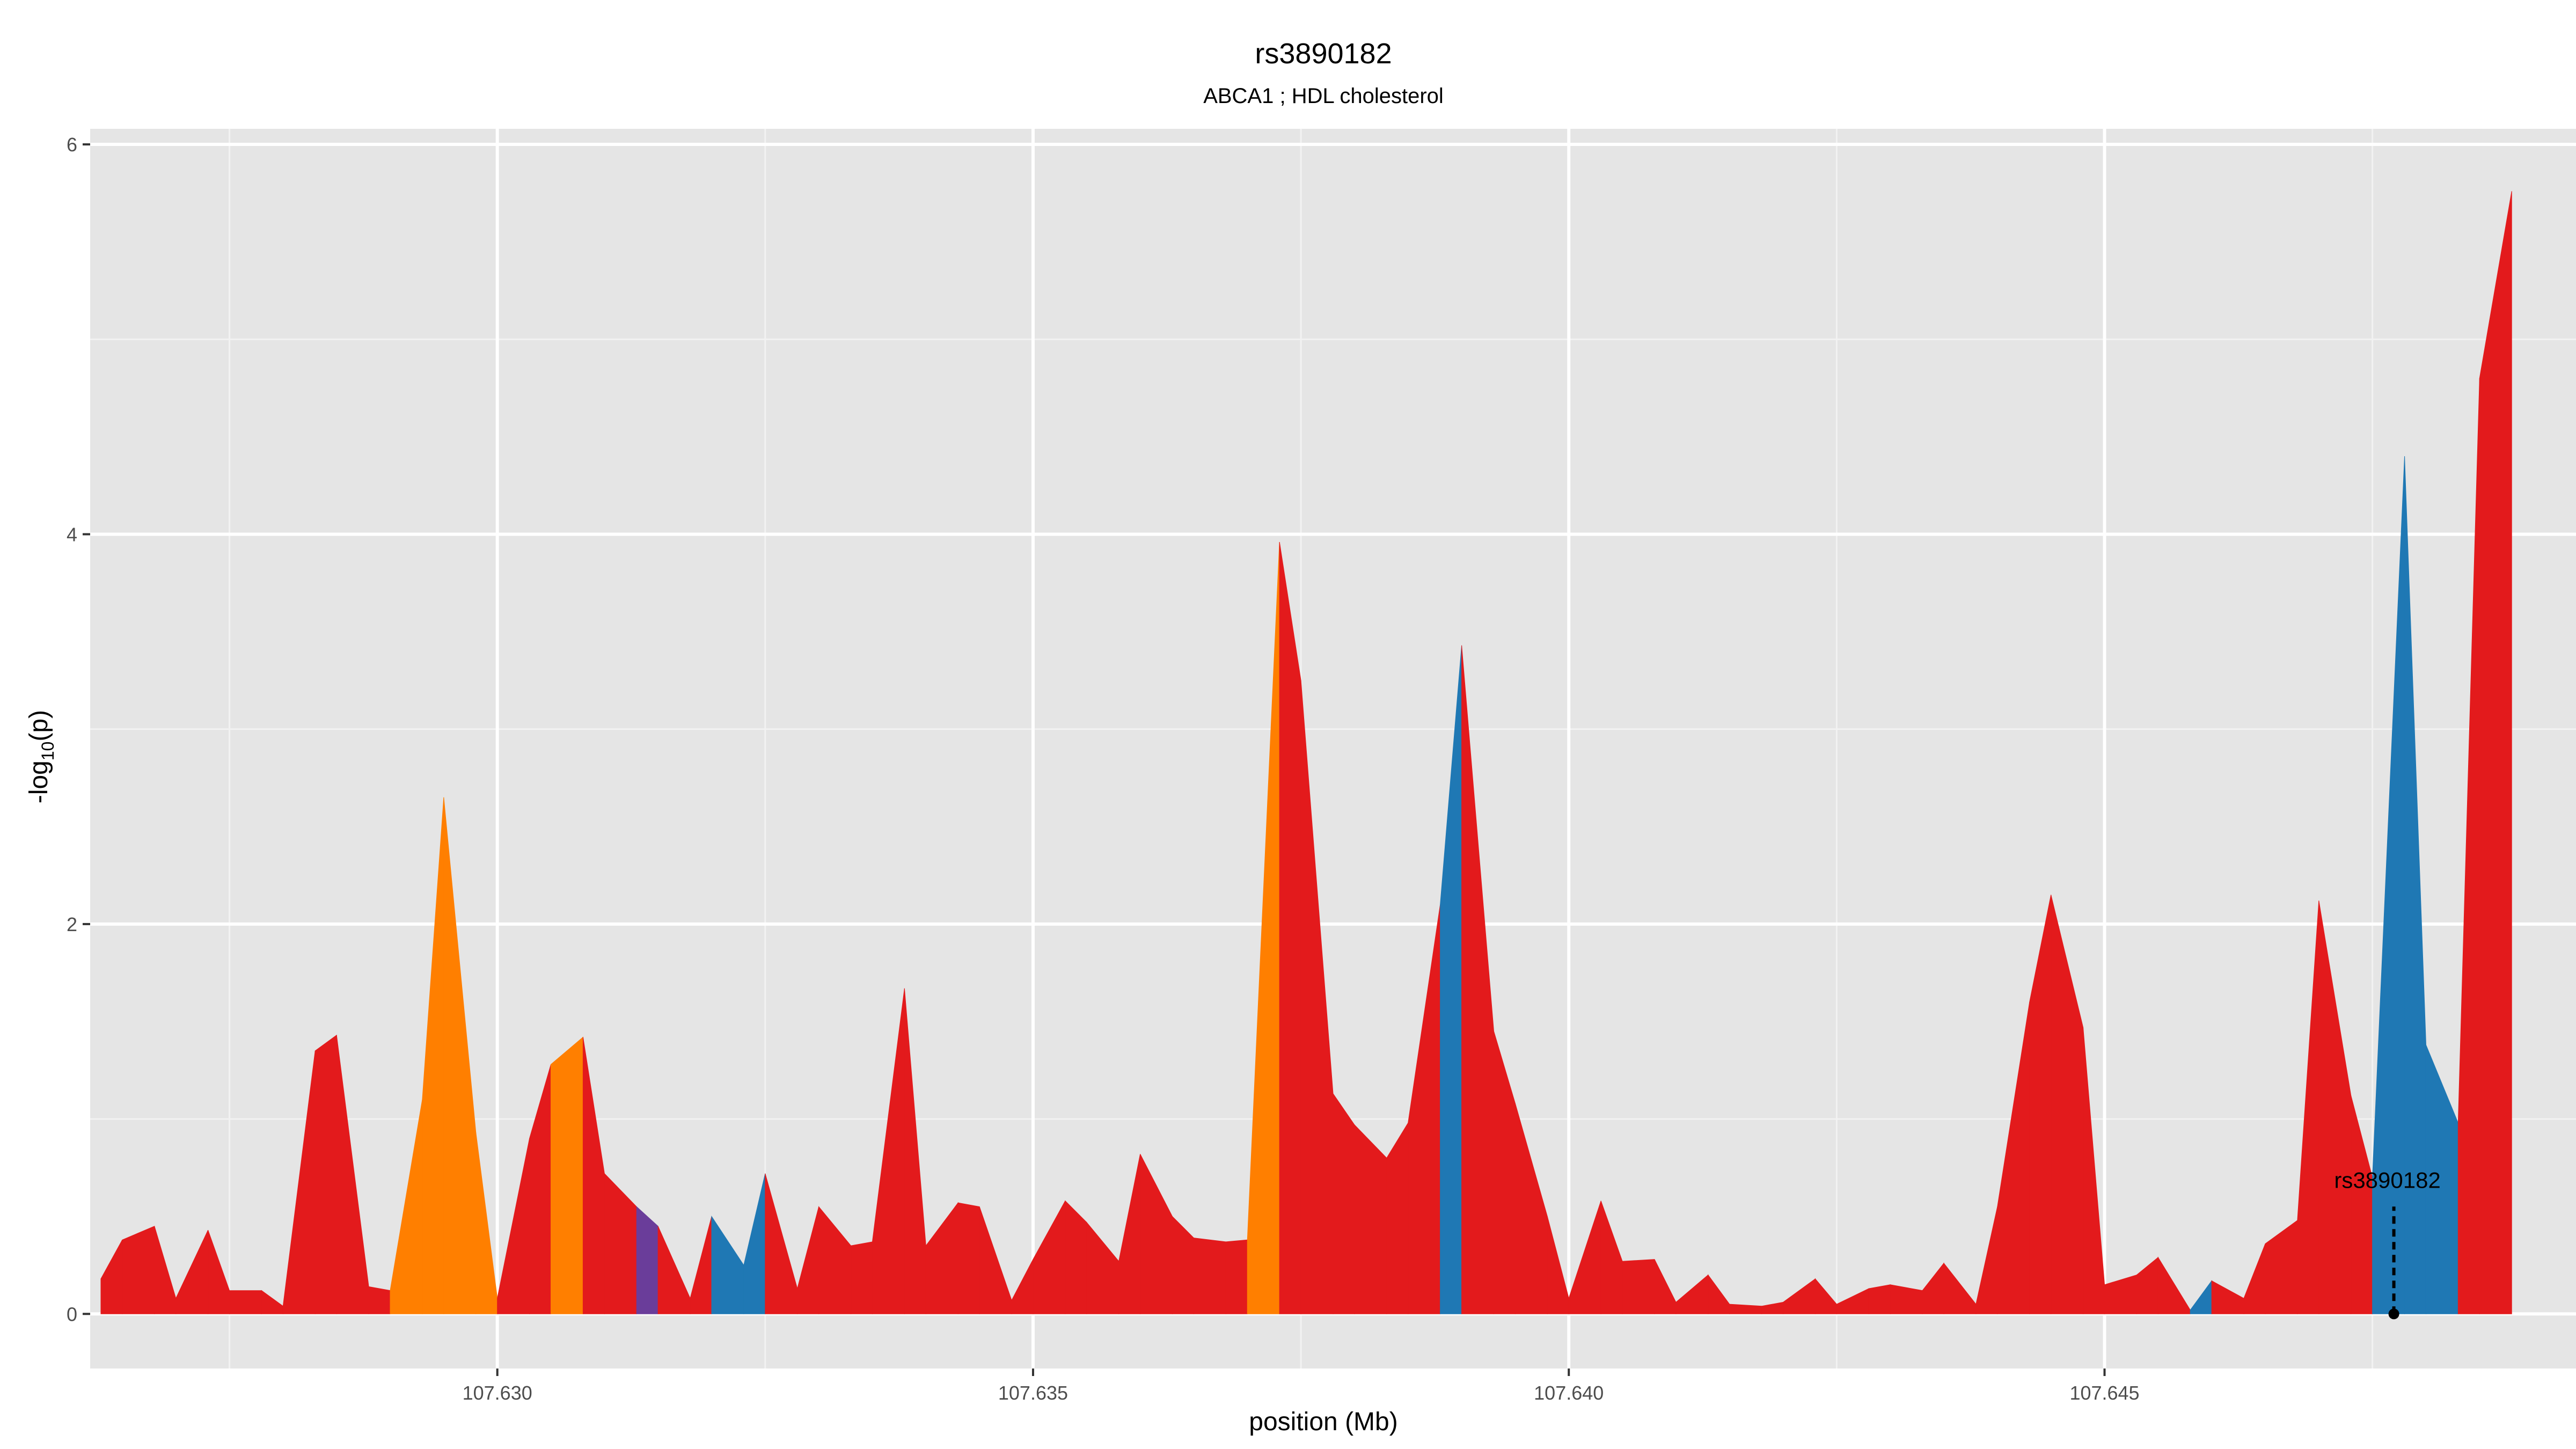  I want to click on y-axis-label: -log10(p), so click(41, 756).